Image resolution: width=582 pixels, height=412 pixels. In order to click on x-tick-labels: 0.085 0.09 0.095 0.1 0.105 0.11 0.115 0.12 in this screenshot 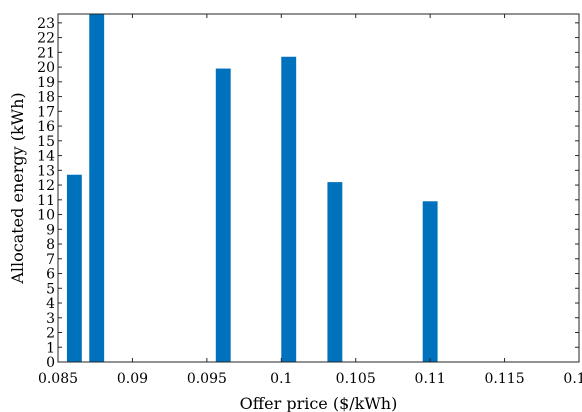, I will do `click(310, 379)`.